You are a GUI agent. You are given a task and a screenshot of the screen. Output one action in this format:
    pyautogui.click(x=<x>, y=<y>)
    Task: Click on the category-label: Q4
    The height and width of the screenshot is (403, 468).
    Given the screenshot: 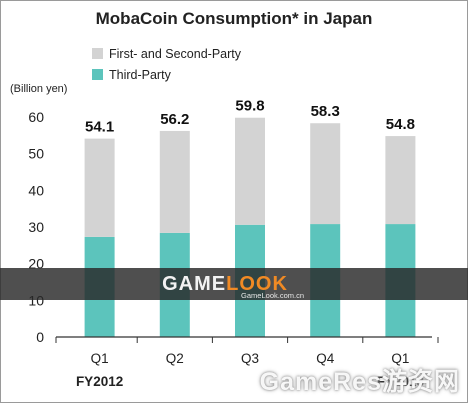 What is the action you would take?
    pyautogui.click(x=325, y=358)
    